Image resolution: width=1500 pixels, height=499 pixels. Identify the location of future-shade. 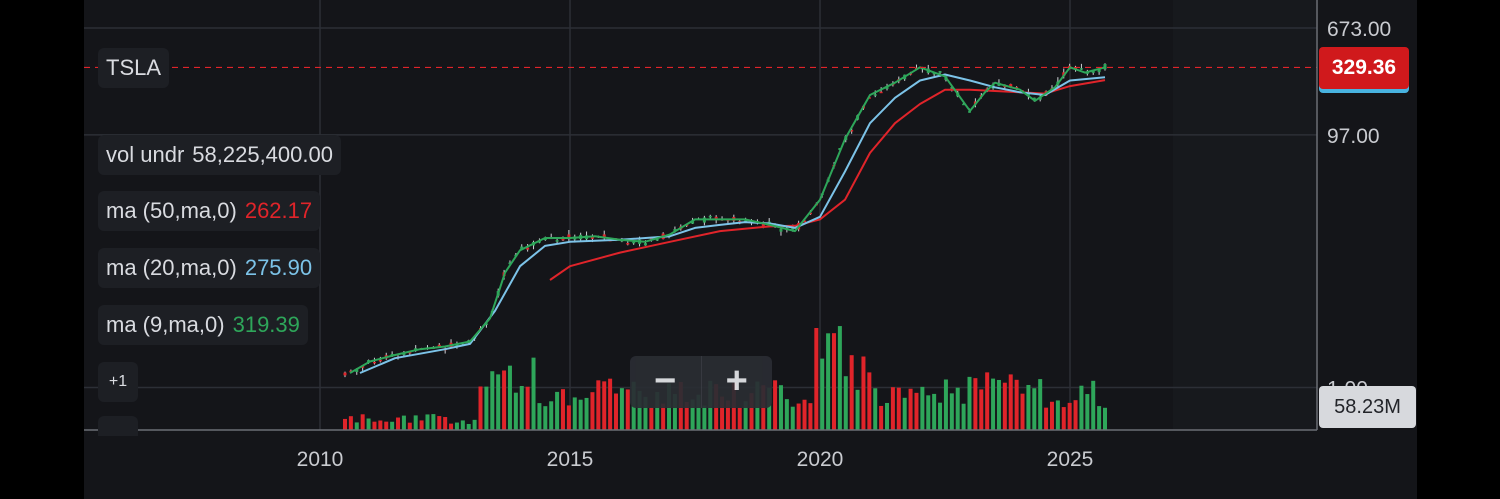
(1245, 215).